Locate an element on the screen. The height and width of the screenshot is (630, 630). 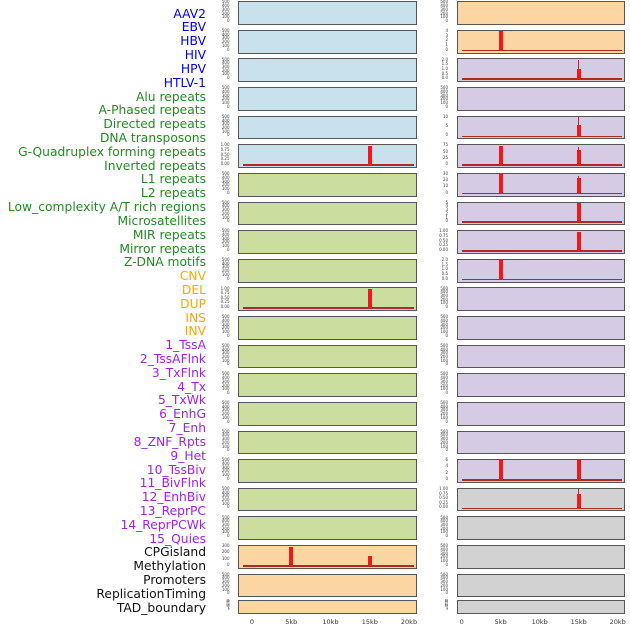
y-tick-label: 2 is located at coordinates (446, 213).